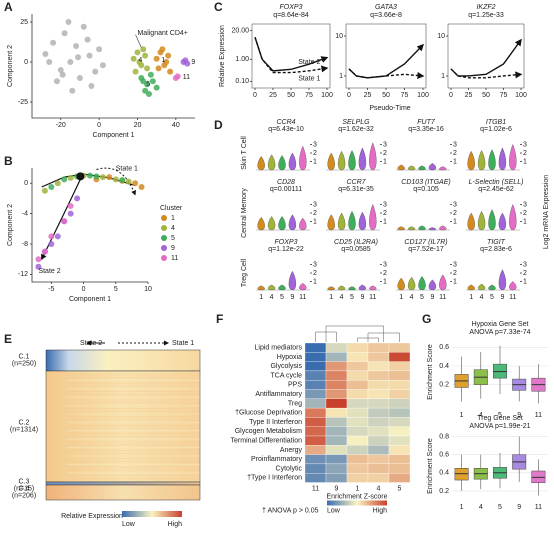 The image size is (554, 534). What do you see at coordinates (357, 503) in the screenshot?
I see `legend-ramp` at bounding box center [357, 503].